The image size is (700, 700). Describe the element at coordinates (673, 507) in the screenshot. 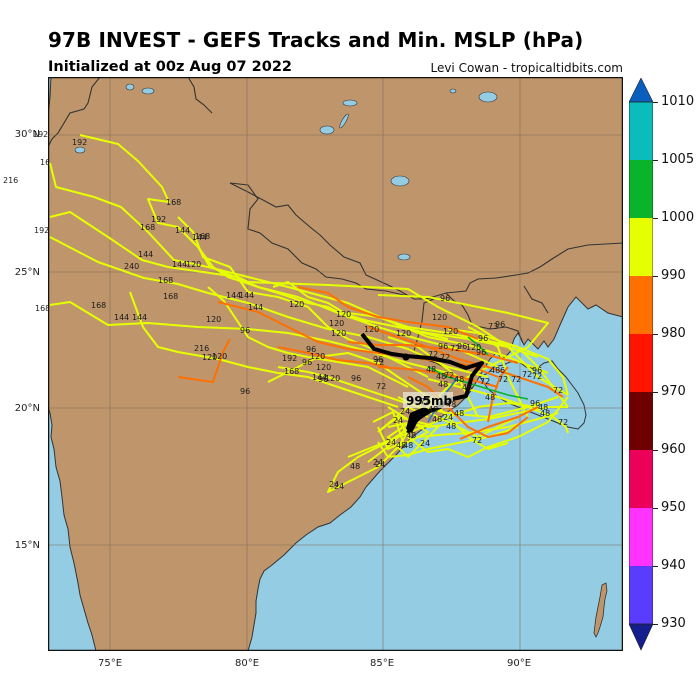

I see `colorbar-tick-950: 950` at that location.